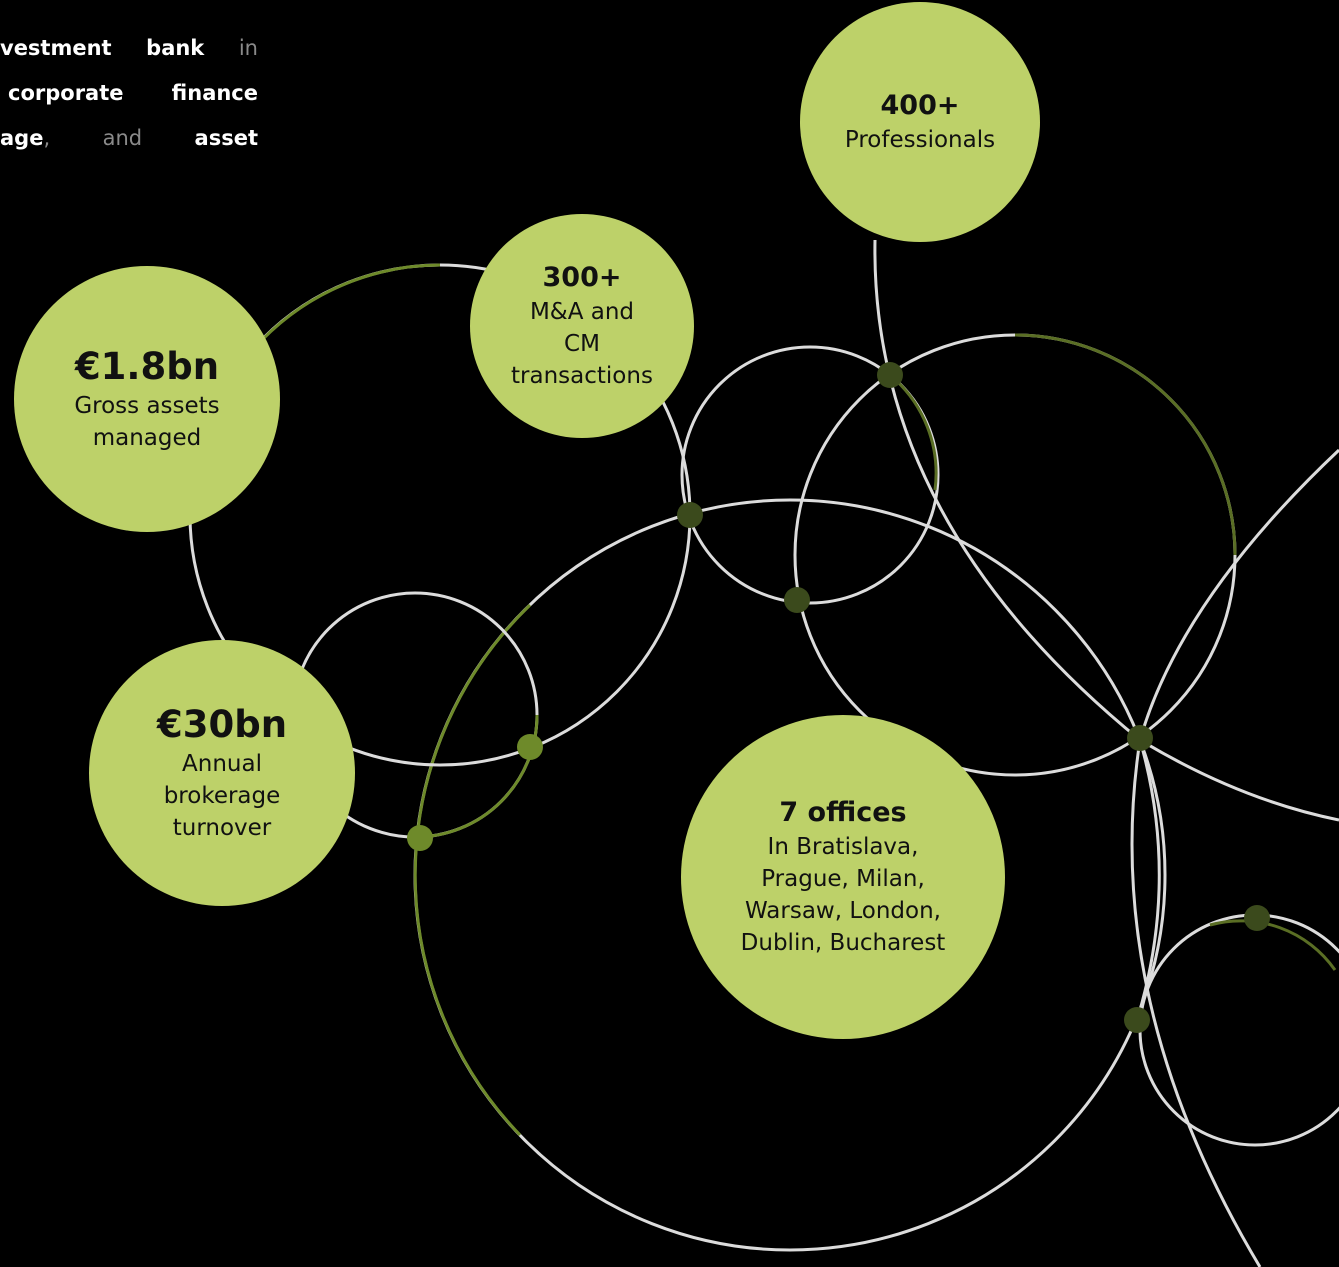 Image resolution: width=1339 pixels, height=1267 pixels. I want to click on intro-text: bank, so click(175, 48).